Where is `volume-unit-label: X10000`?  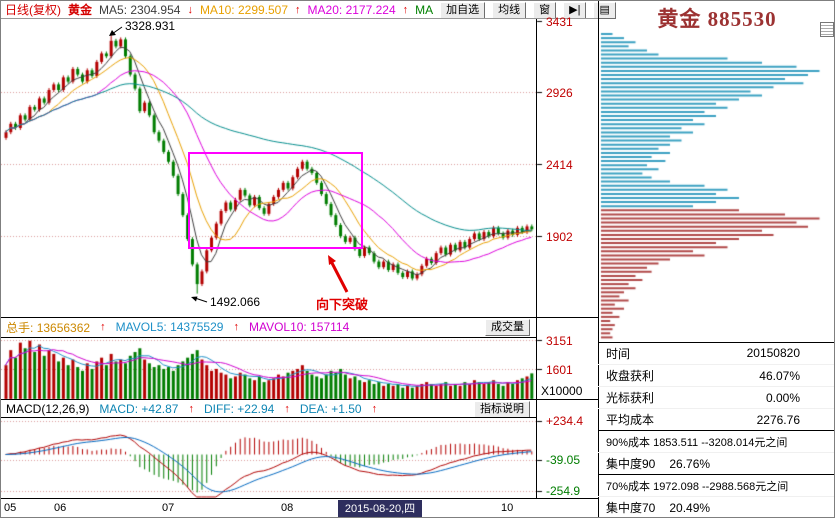 volume-unit-label: X10000 is located at coordinates (562, 391).